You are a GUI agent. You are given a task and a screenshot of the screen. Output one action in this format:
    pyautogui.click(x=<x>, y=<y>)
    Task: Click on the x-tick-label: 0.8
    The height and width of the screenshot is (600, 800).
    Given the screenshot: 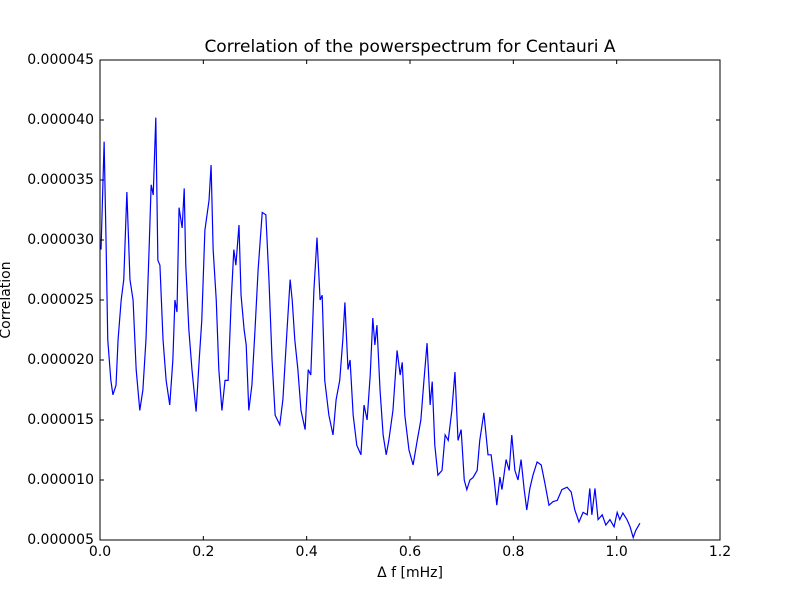 What is the action you would take?
    pyautogui.click(x=513, y=552)
    